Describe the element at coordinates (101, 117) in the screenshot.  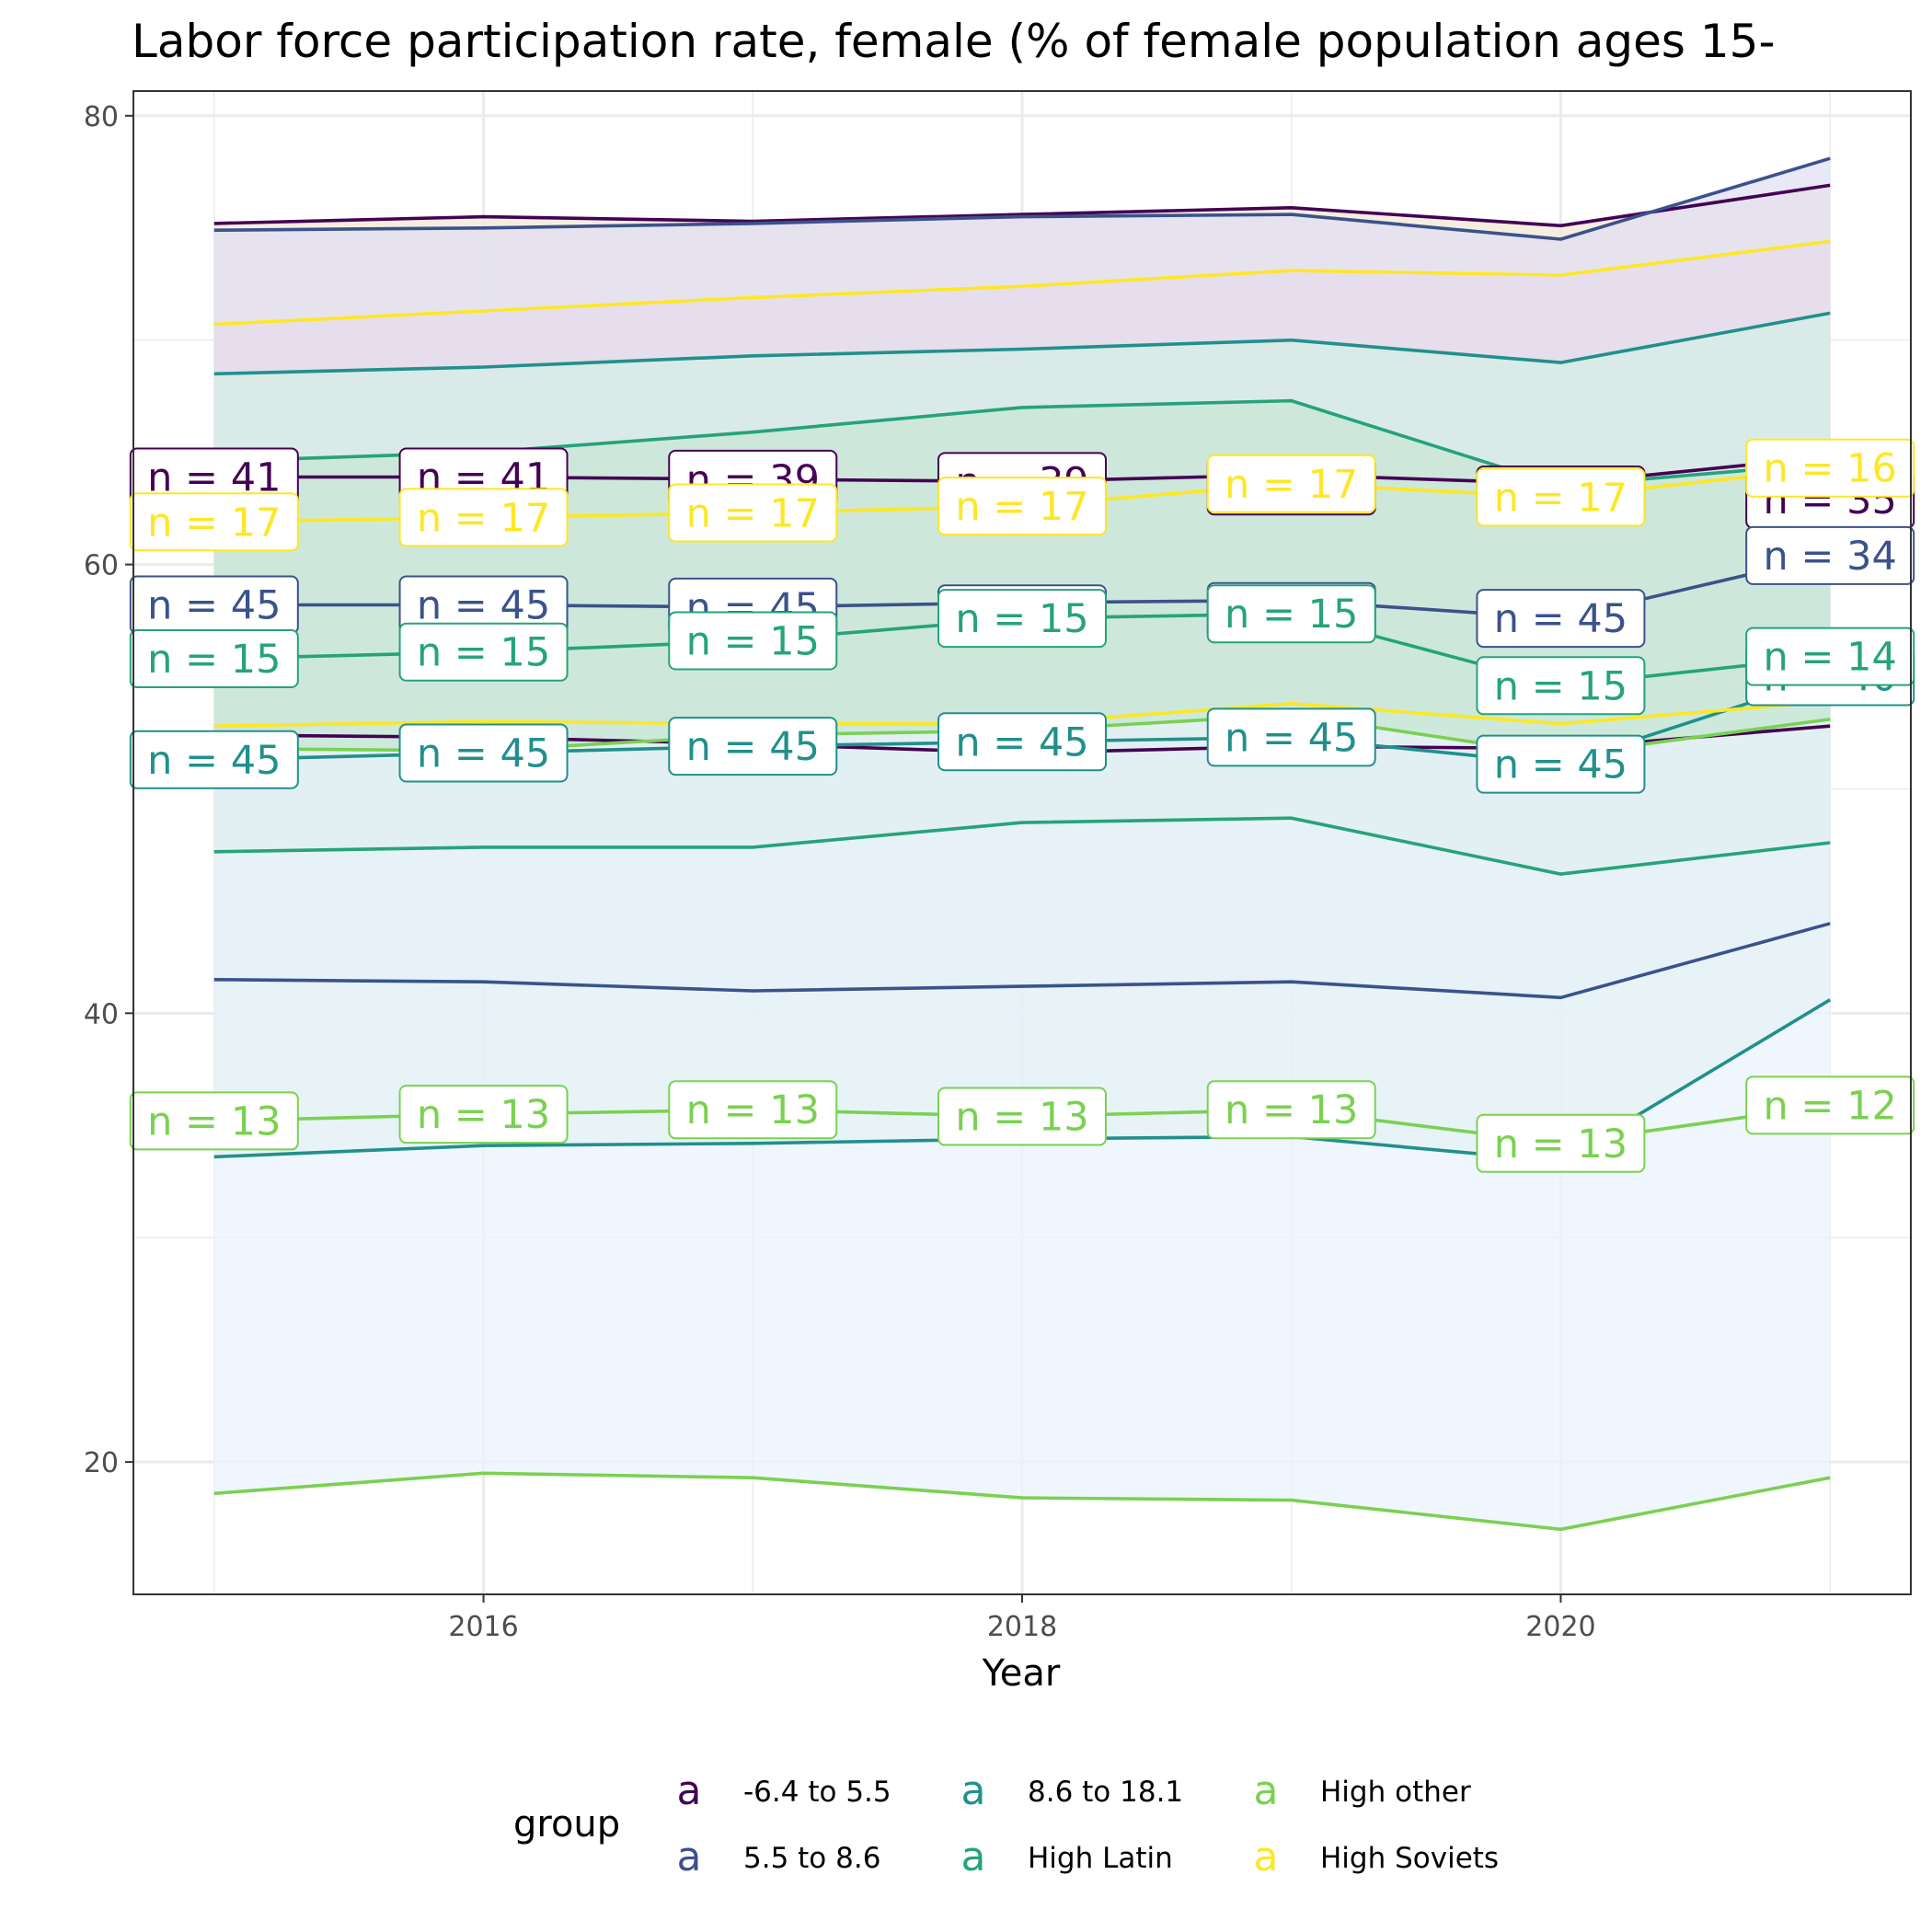
I see `y-tick-label: 80` at that location.